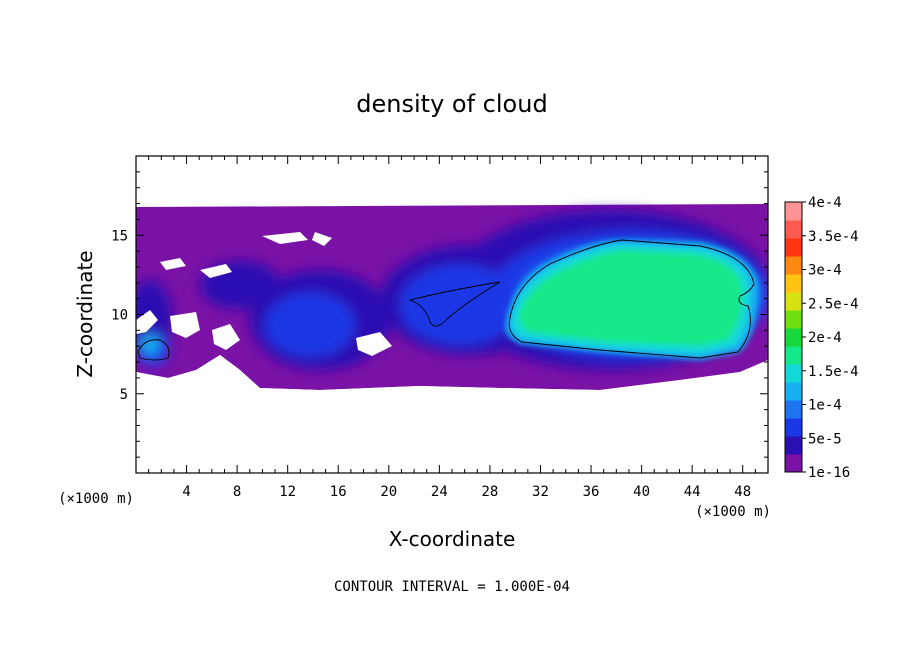 The width and height of the screenshot is (904, 654). I want to click on colorbar-label: 2.5e-4, so click(833, 304).